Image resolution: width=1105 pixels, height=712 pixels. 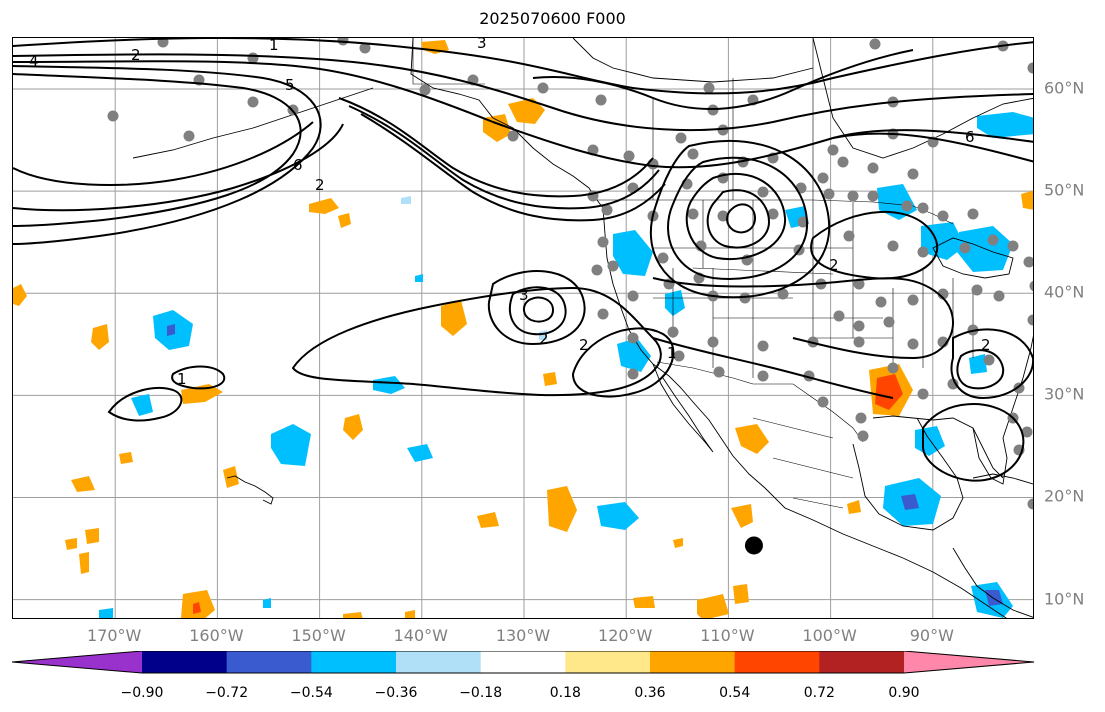 What do you see at coordinates (481, 693) in the screenshot?
I see `colorbar-tick-label: −0.18` at bounding box center [481, 693].